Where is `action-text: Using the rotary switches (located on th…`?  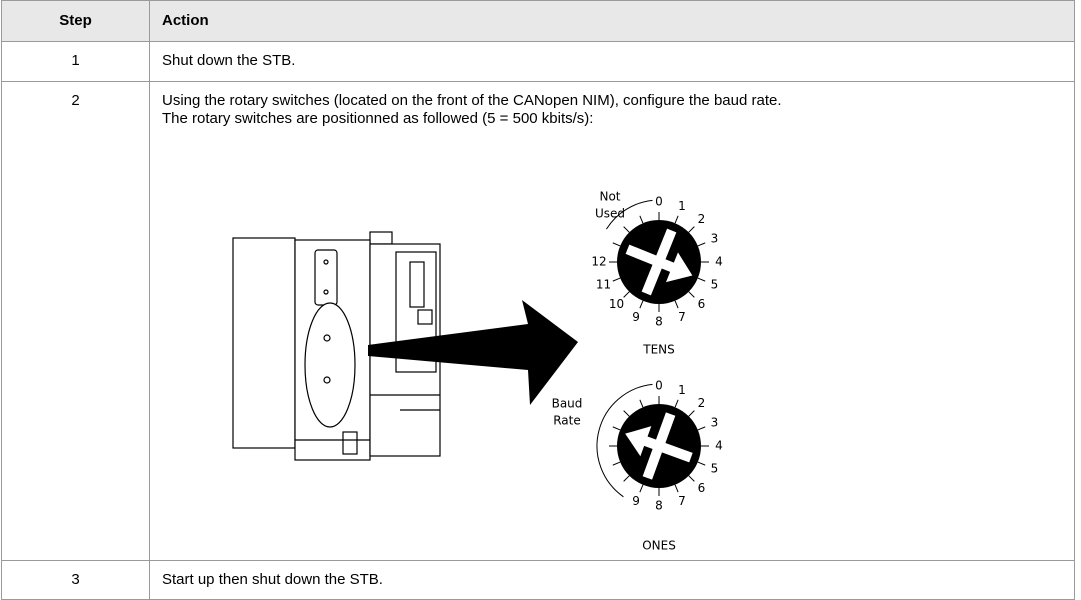 action-text: Using the rotary switches (located on th… is located at coordinates (472, 100).